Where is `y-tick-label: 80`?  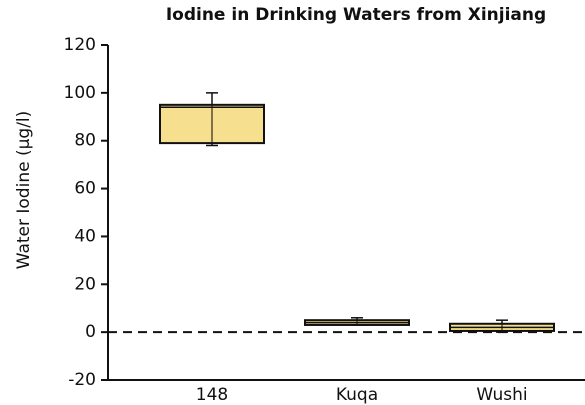
y-tick-label: 80 is located at coordinates (85, 141).